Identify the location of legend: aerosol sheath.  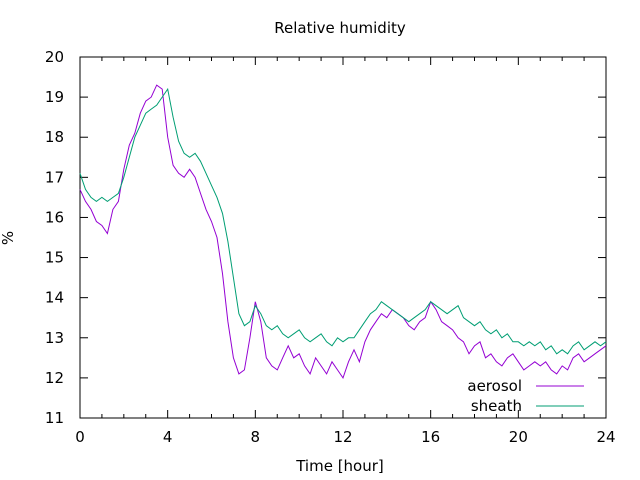
(525, 396).